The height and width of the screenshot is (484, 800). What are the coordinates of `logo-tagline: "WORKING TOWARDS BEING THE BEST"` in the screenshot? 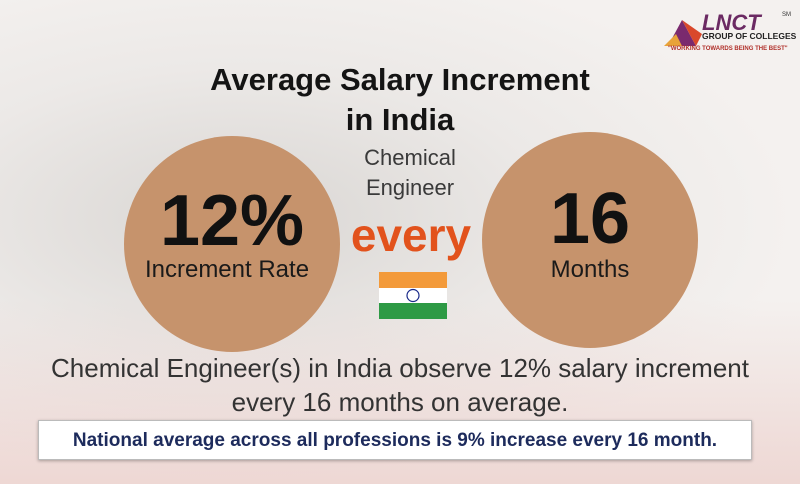 It's located at (728, 49).